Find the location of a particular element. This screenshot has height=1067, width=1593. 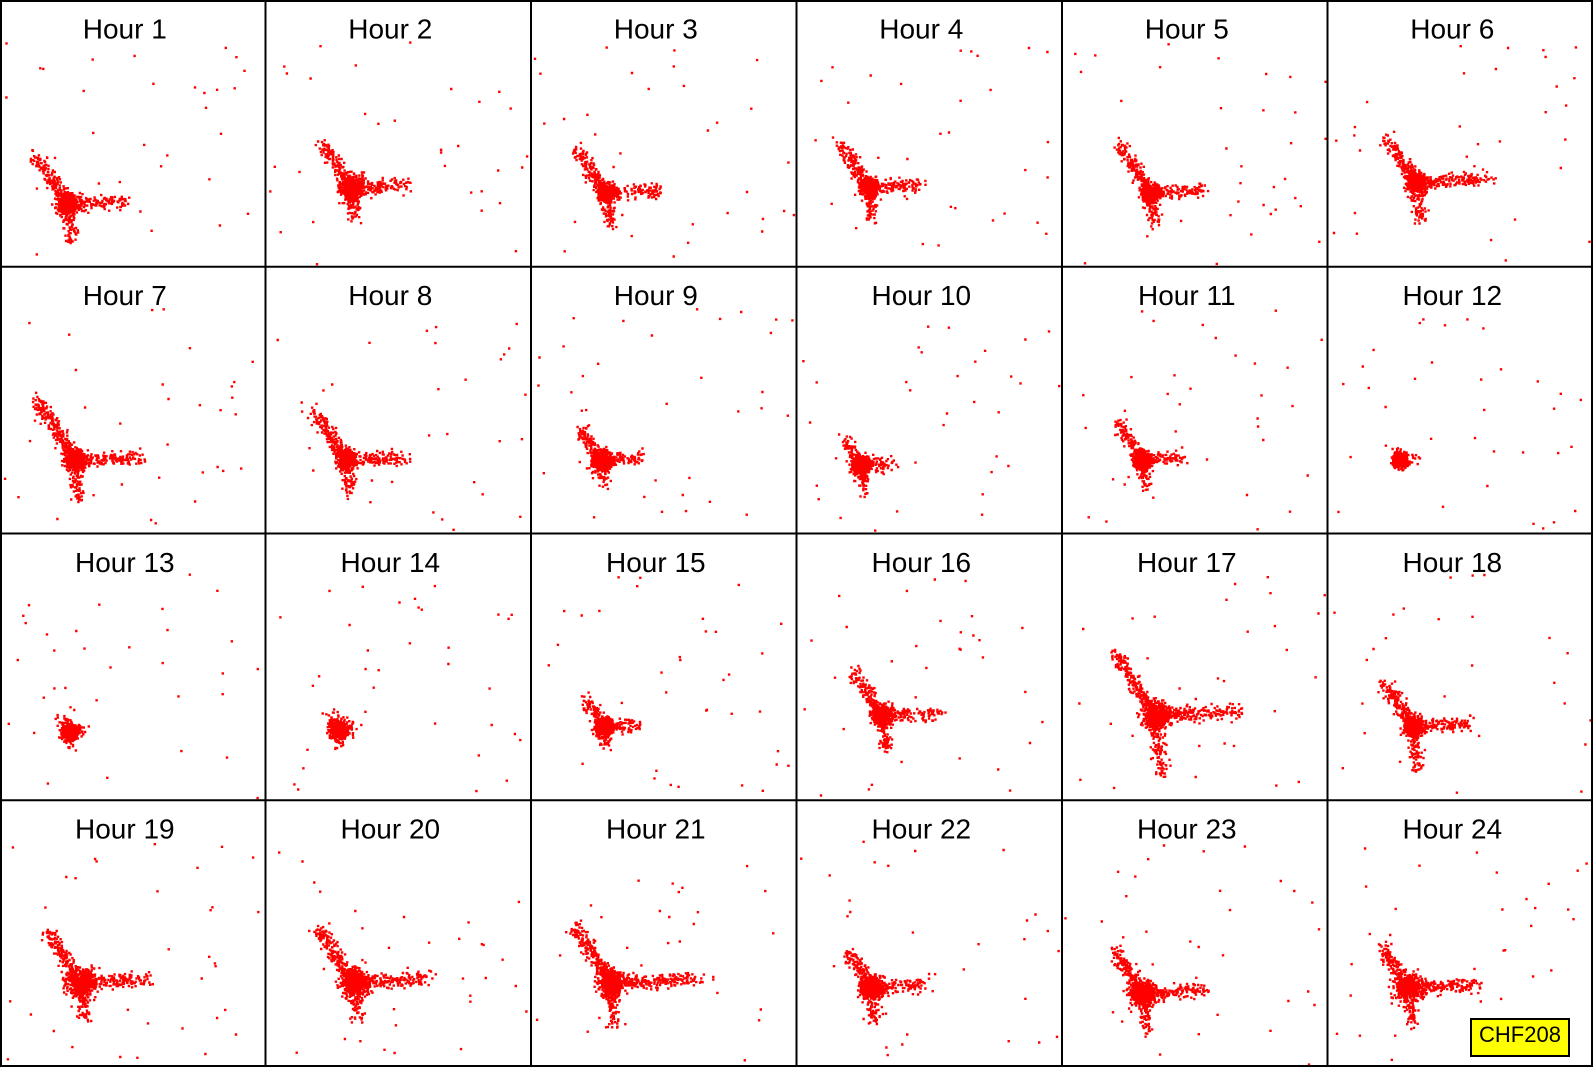

panel-title: Hour 20 is located at coordinates (390, 829).